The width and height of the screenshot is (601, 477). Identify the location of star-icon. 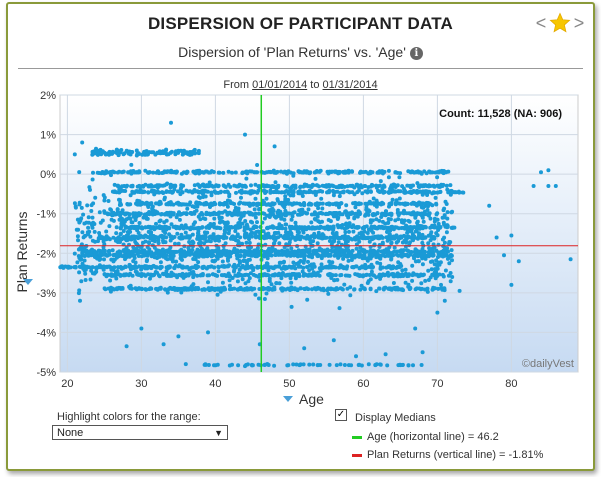
(560, 23).